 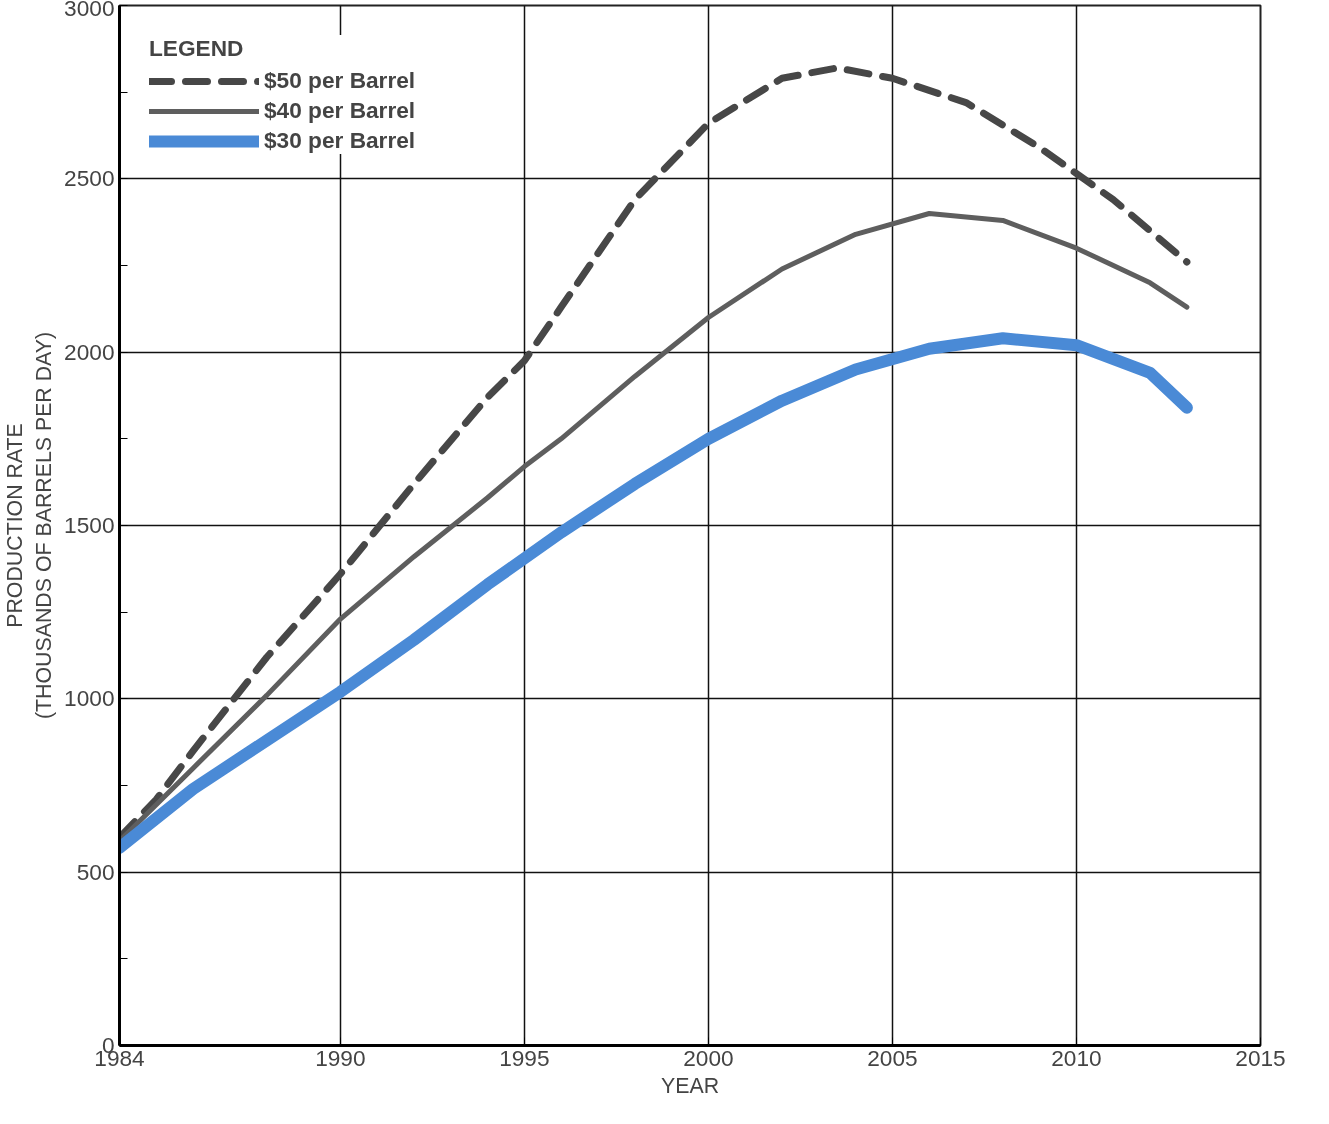 I want to click on x-axis-title: YEAR, so click(x=690, y=1085).